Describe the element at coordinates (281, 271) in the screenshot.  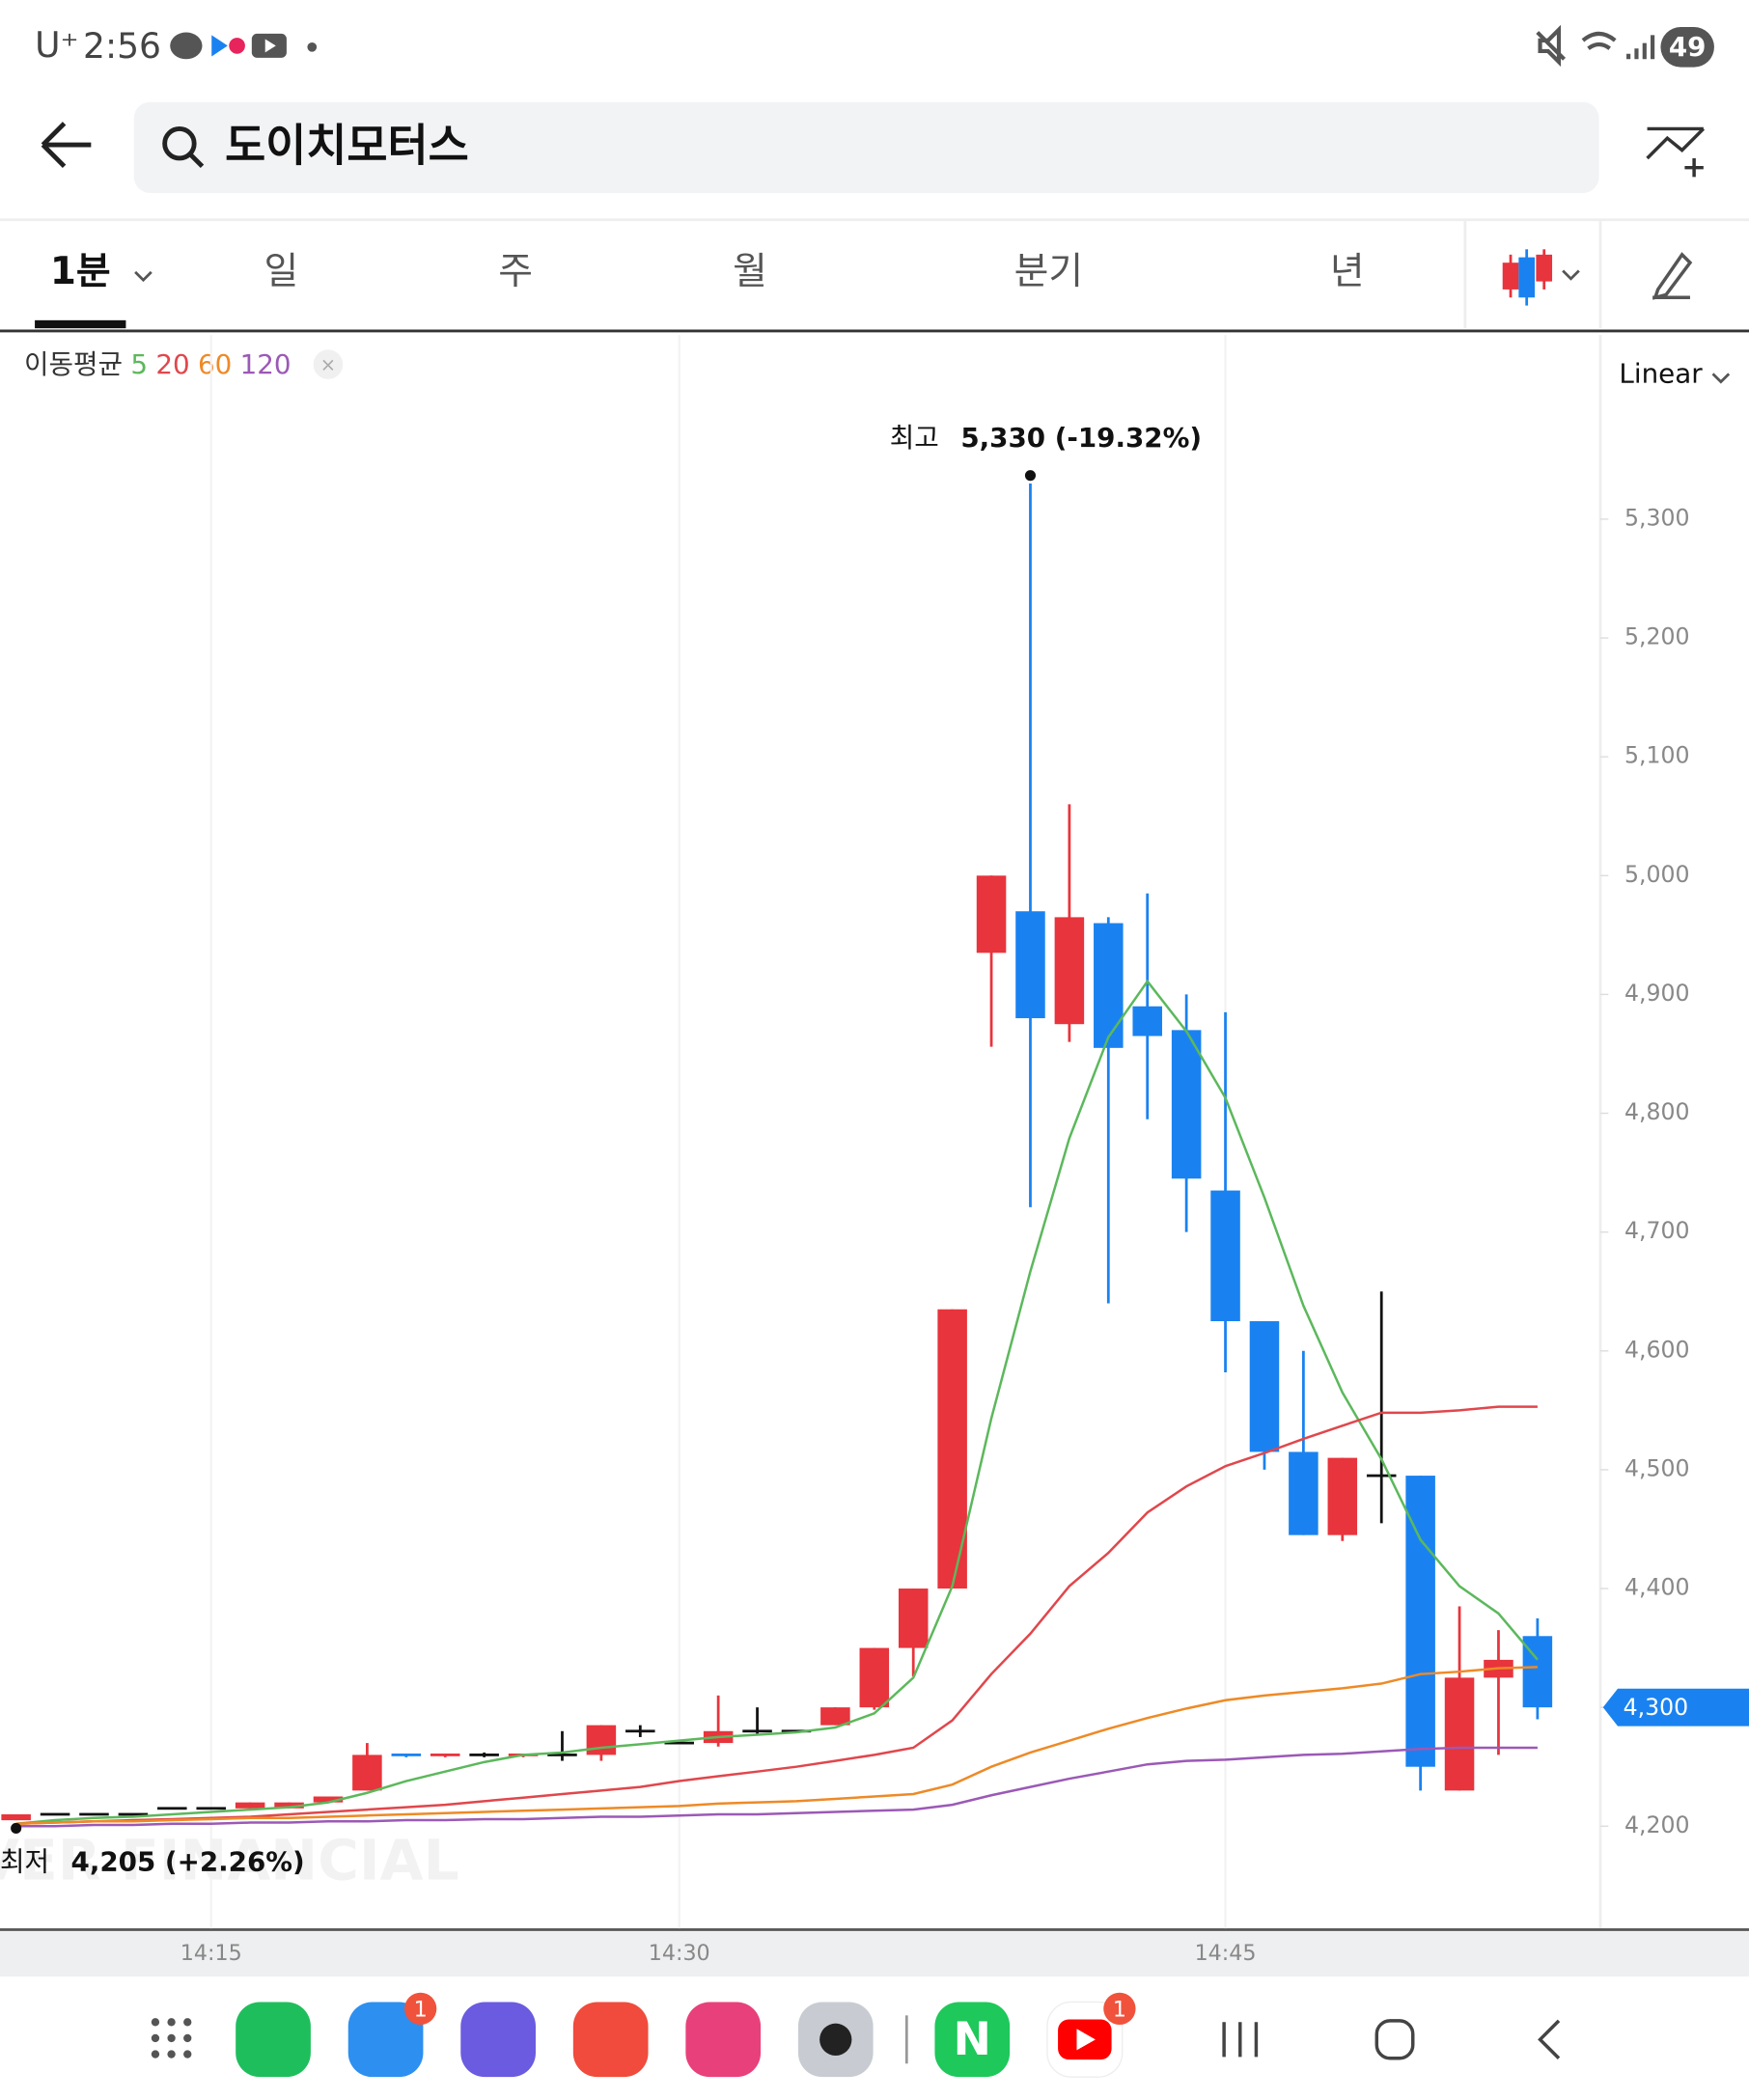
I see `tab: 일` at that location.